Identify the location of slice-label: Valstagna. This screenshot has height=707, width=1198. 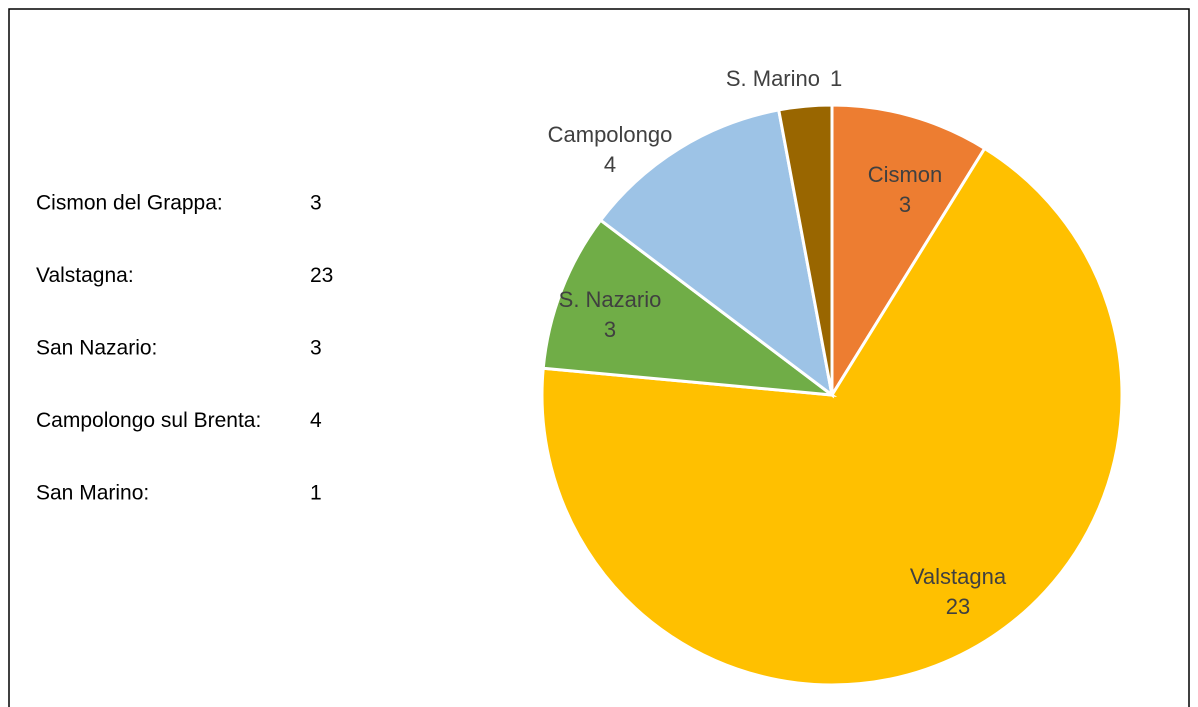
(958, 576).